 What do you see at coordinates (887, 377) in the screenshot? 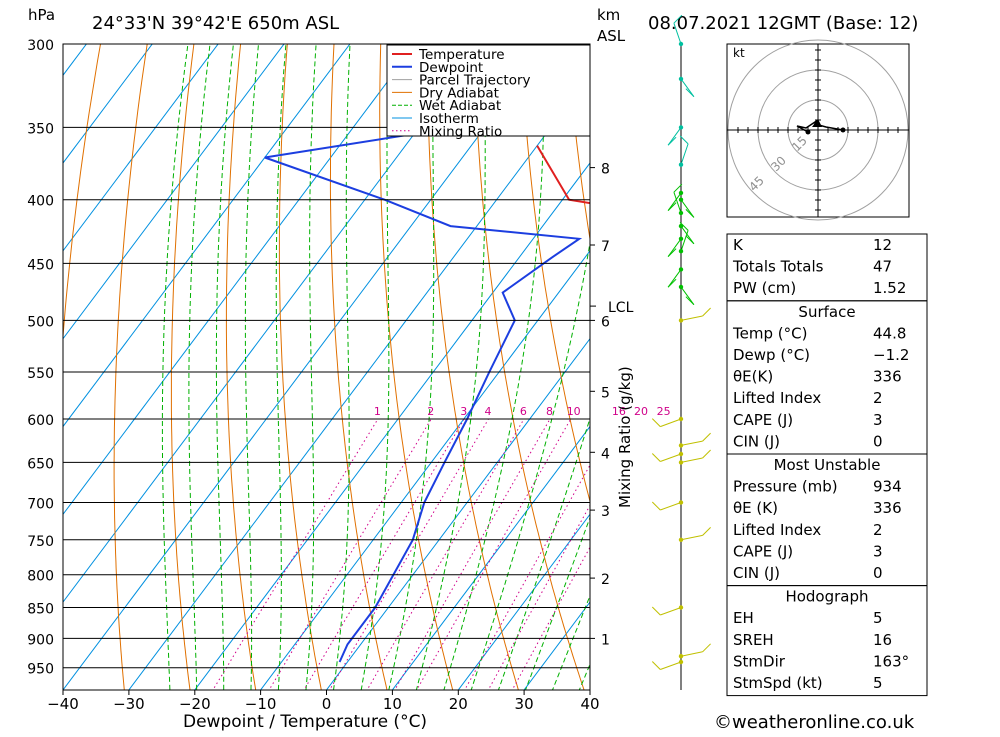
I see `stats-row-value: 336` at bounding box center [887, 377].